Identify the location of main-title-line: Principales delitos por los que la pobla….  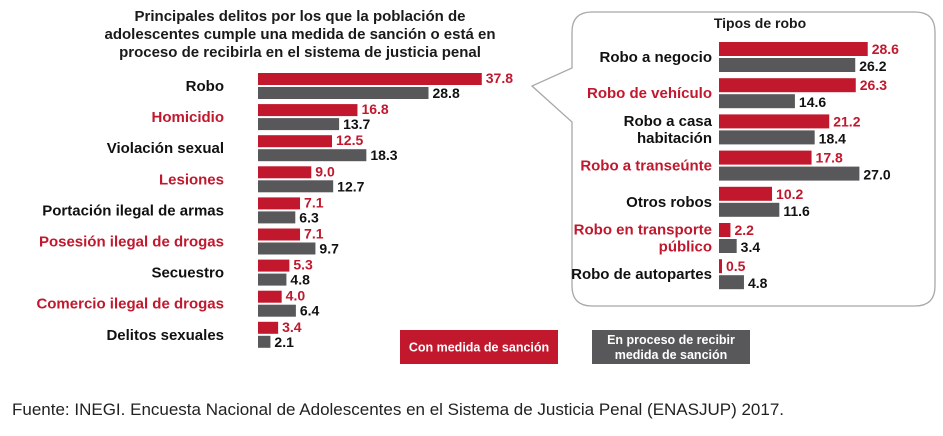
(300, 16).